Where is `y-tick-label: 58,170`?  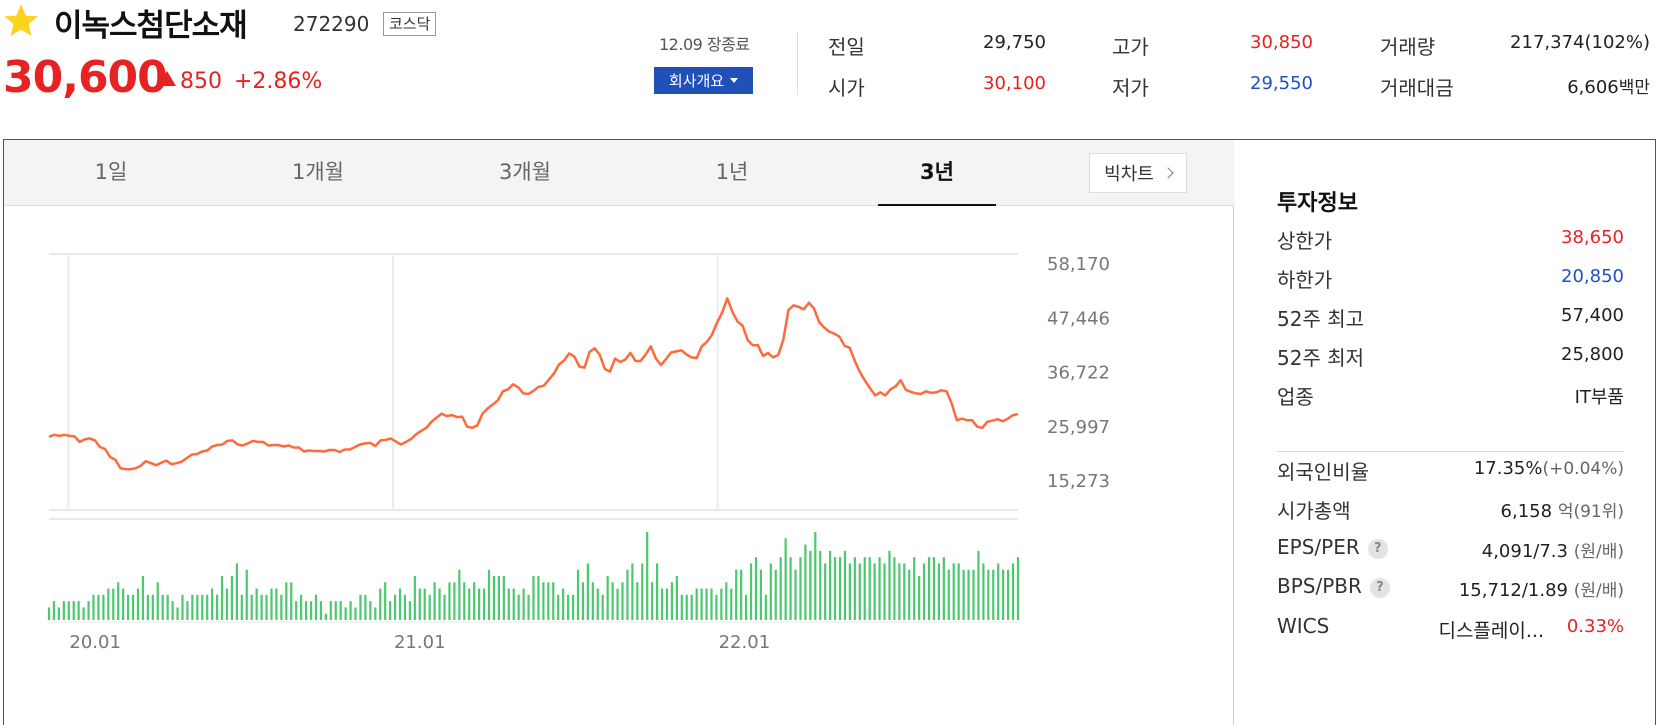
y-tick-label: 58,170 is located at coordinates (1078, 264).